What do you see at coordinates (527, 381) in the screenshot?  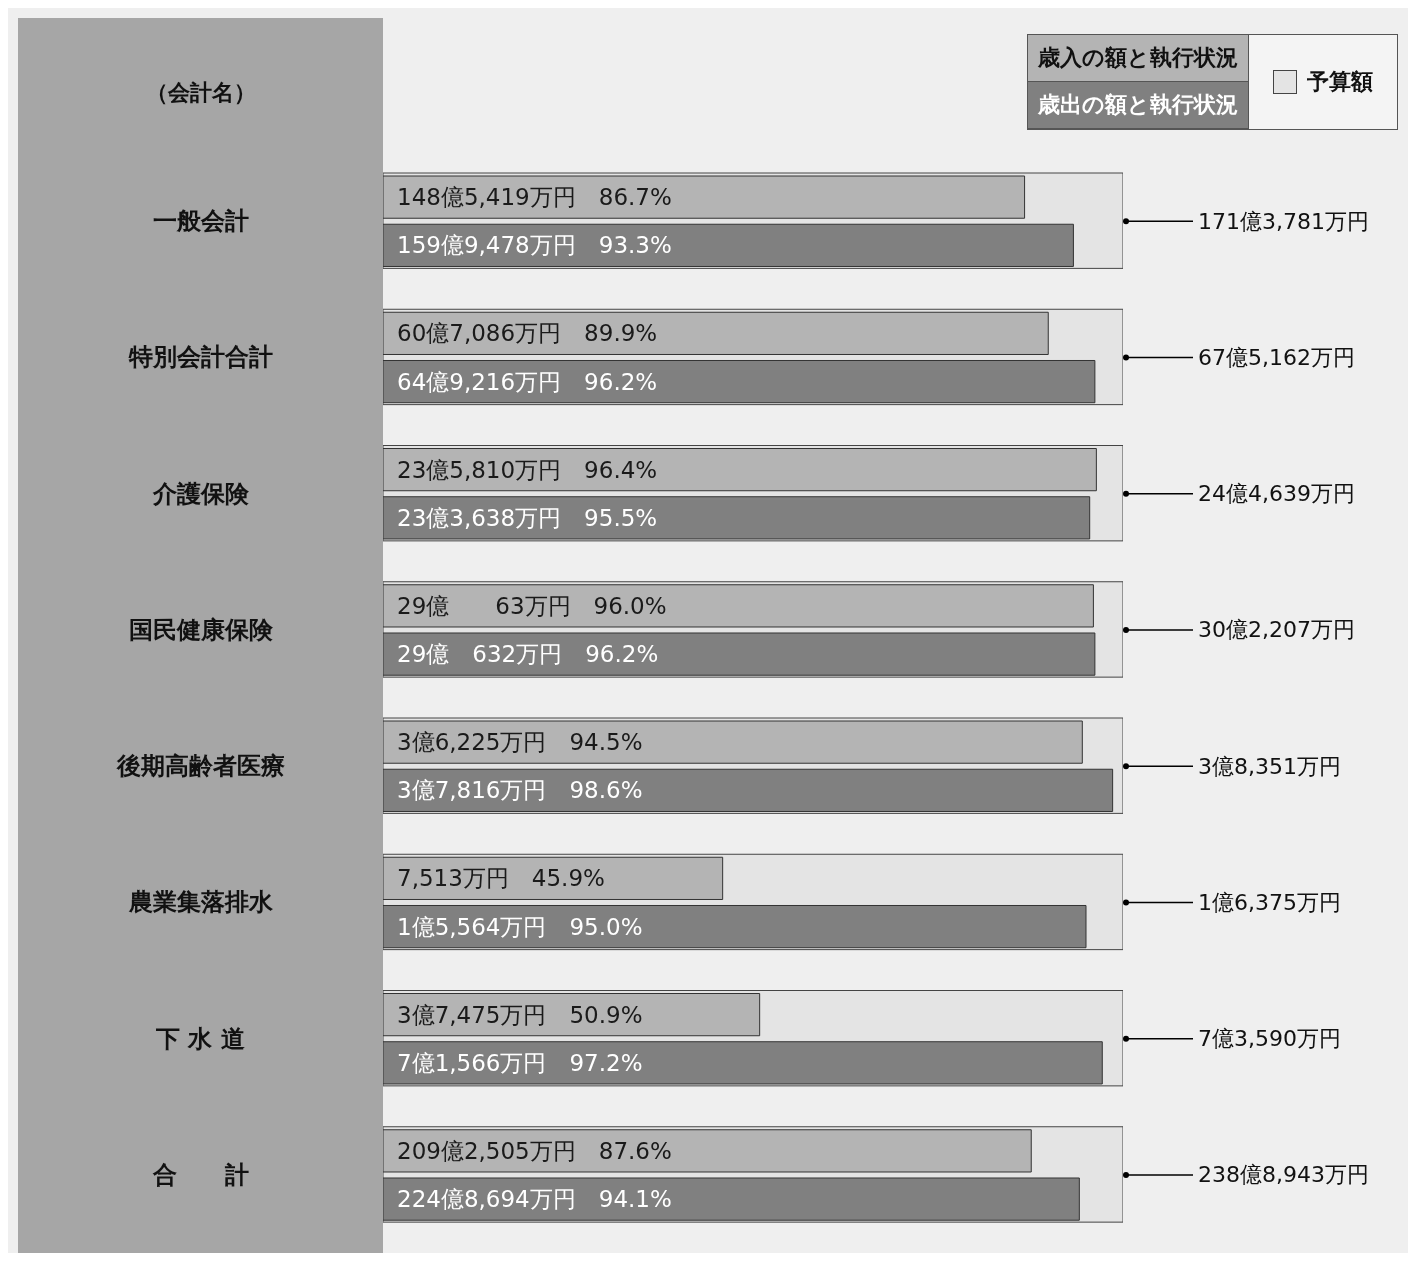 I see `data-label: 64億9,216万円 96.2%` at bounding box center [527, 381].